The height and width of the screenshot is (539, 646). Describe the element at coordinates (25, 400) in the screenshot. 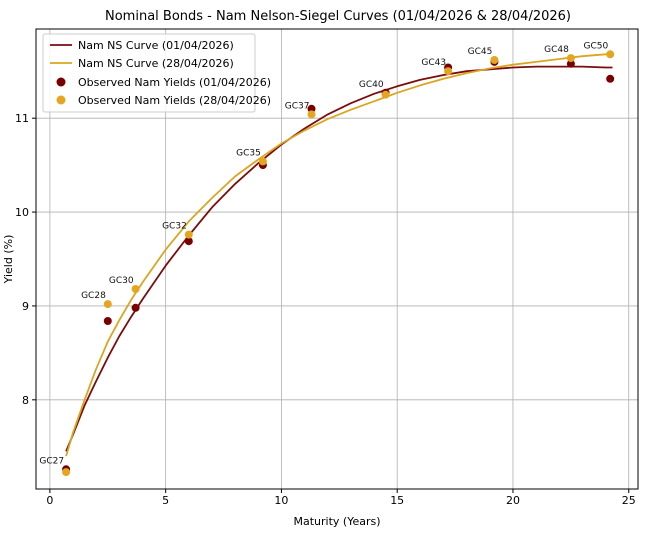

I see `y-tick-label: 8` at that location.